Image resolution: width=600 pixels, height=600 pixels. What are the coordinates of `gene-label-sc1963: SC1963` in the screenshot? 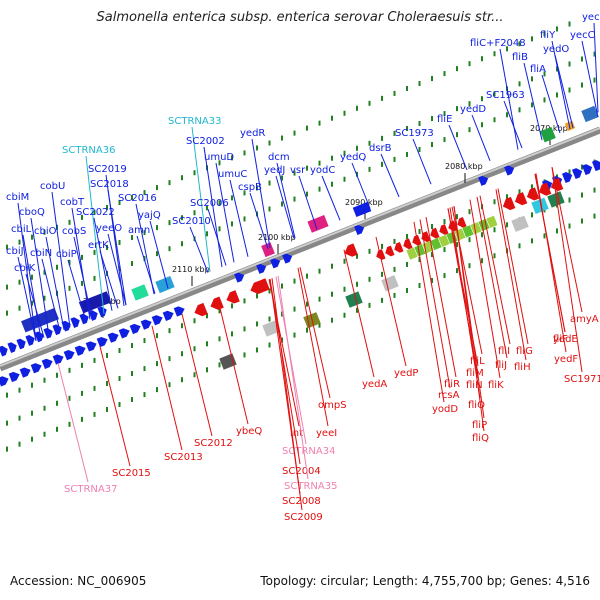 It's located at (505, 95).